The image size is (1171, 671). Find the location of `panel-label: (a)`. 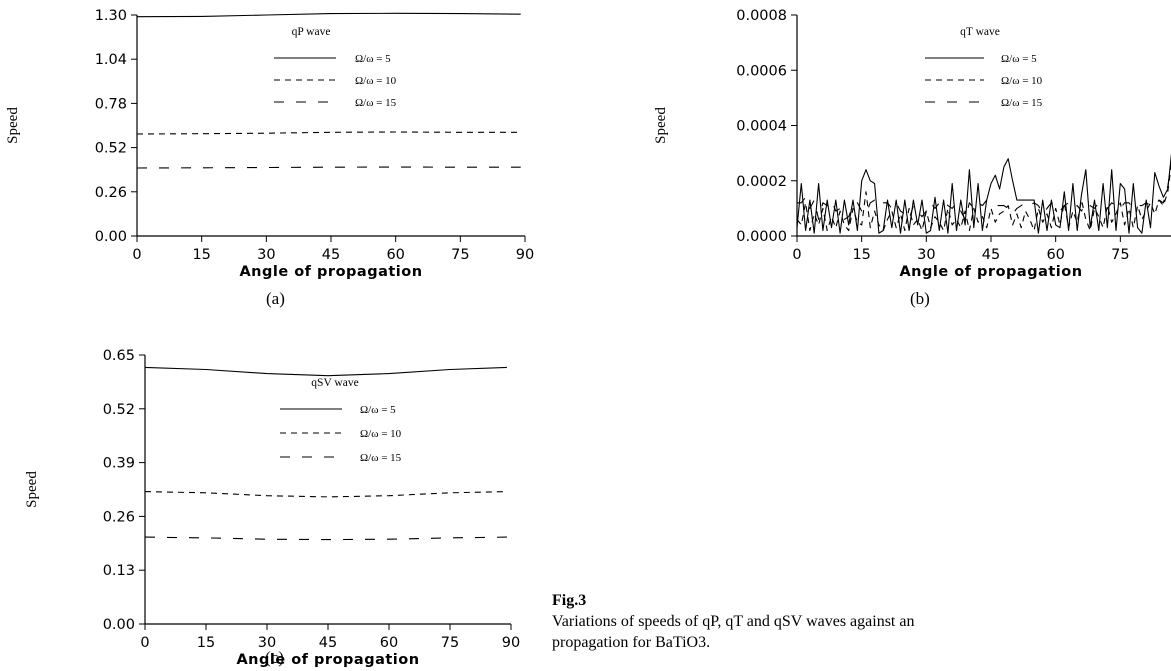

panel-label: (a) is located at coordinates (275, 298).